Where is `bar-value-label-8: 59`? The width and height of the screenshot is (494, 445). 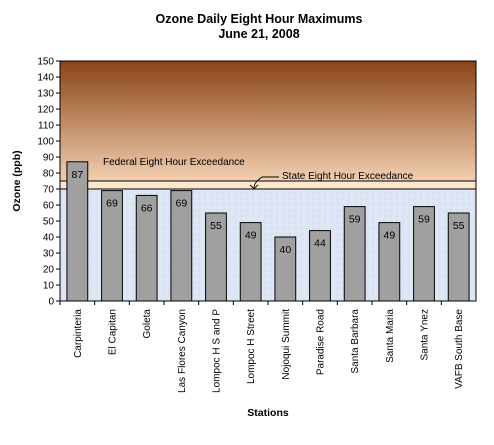 bar-value-label-8: 59 is located at coordinates (355, 220).